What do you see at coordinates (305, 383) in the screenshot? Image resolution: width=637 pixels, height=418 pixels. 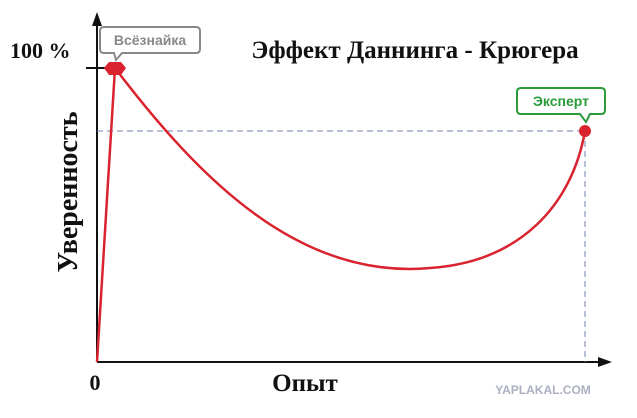 I see `x-axis-label: Опыт` at bounding box center [305, 383].